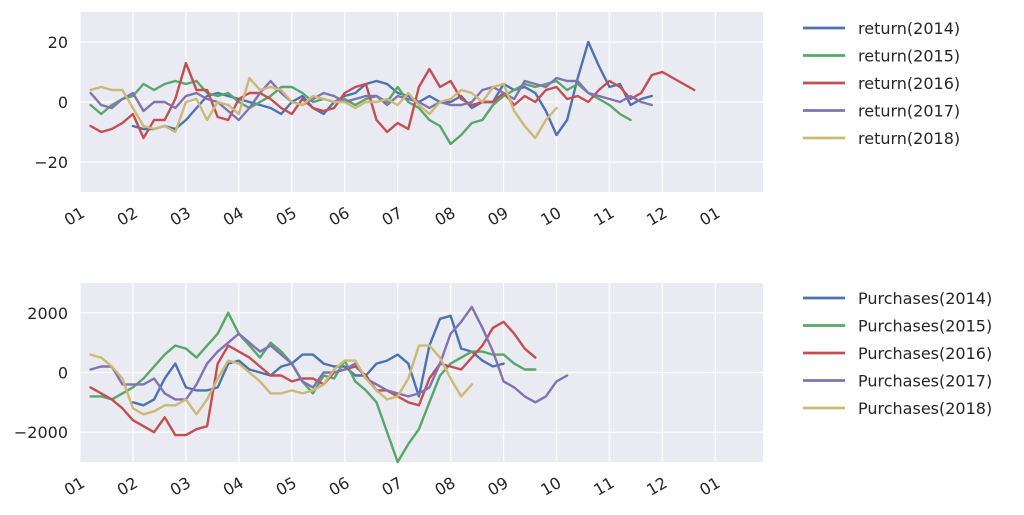 The image size is (1024, 515). What do you see at coordinates (925, 298) in the screenshot?
I see `legend-label: Purchases(2014)` at bounding box center [925, 298].